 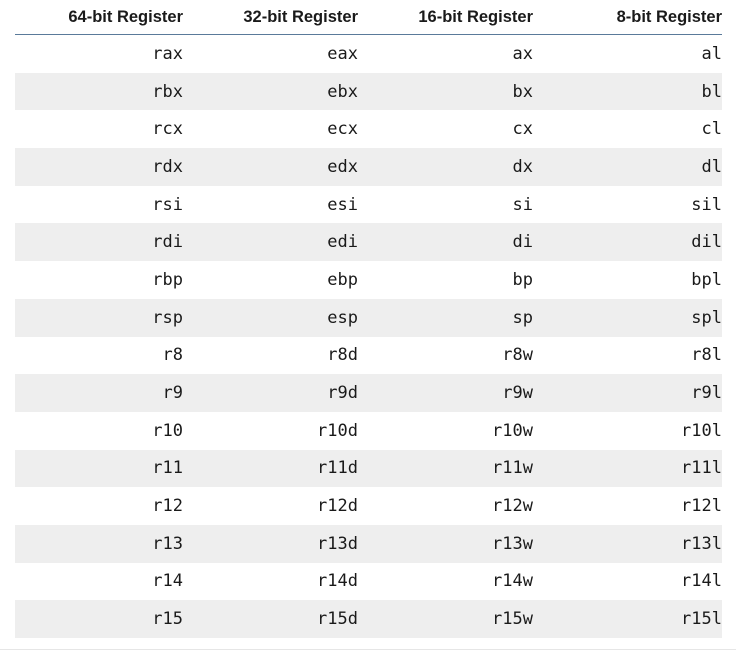 What do you see at coordinates (167, 204) in the screenshot?
I see `cell-64bit: rsi` at bounding box center [167, 204].